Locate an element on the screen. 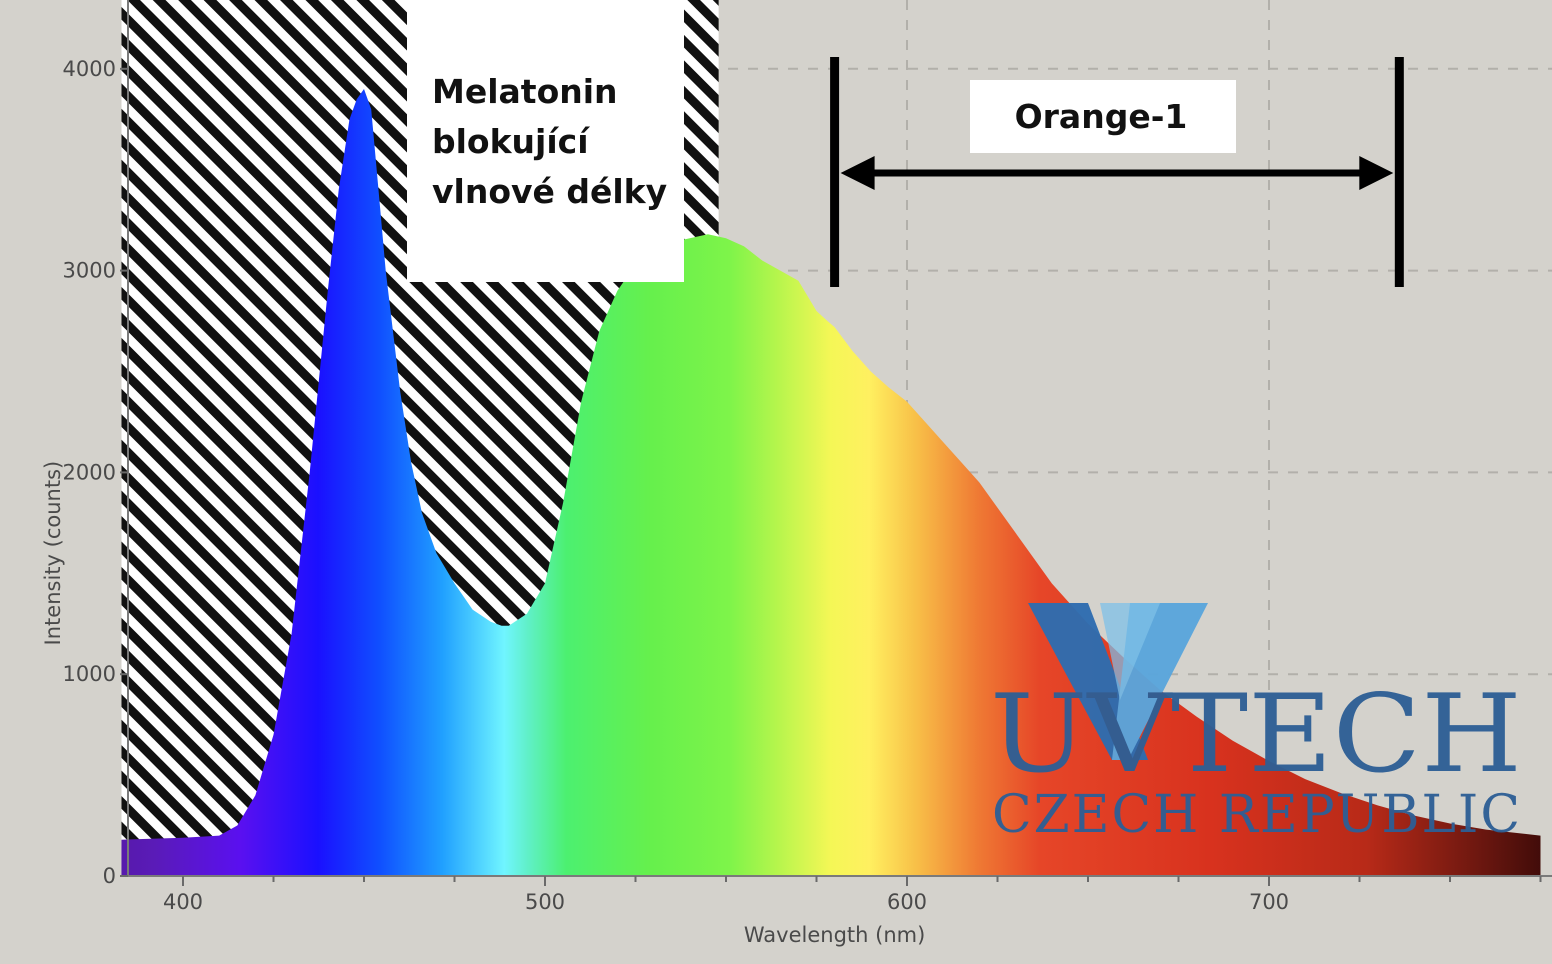  filter-label: Orange-1 is located at coordinates (1101, 116).